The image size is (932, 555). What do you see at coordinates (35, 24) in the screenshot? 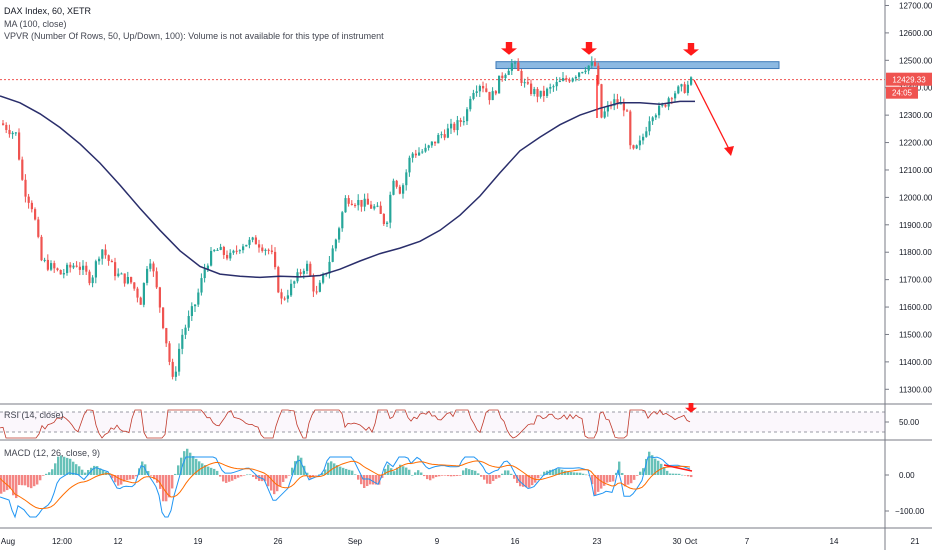
I see `ma-legend: MA (100, close)` at bounding box center [35, 24].